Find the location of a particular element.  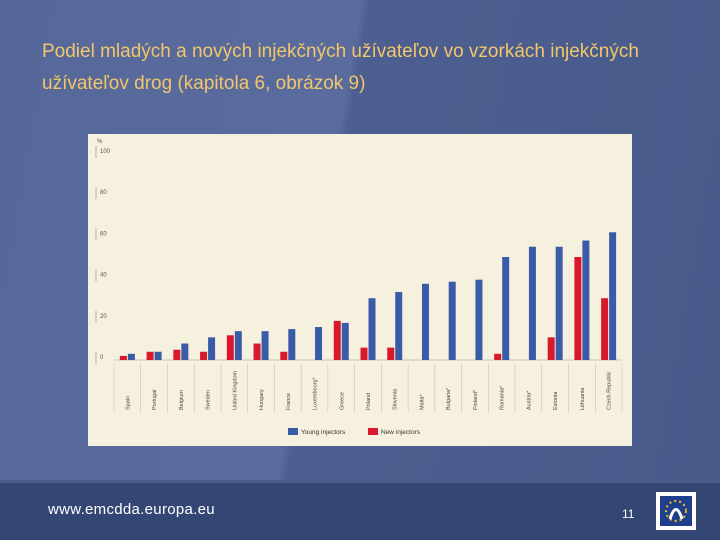

legend-label-young: Young injectors is located at coordinates (323, 432).